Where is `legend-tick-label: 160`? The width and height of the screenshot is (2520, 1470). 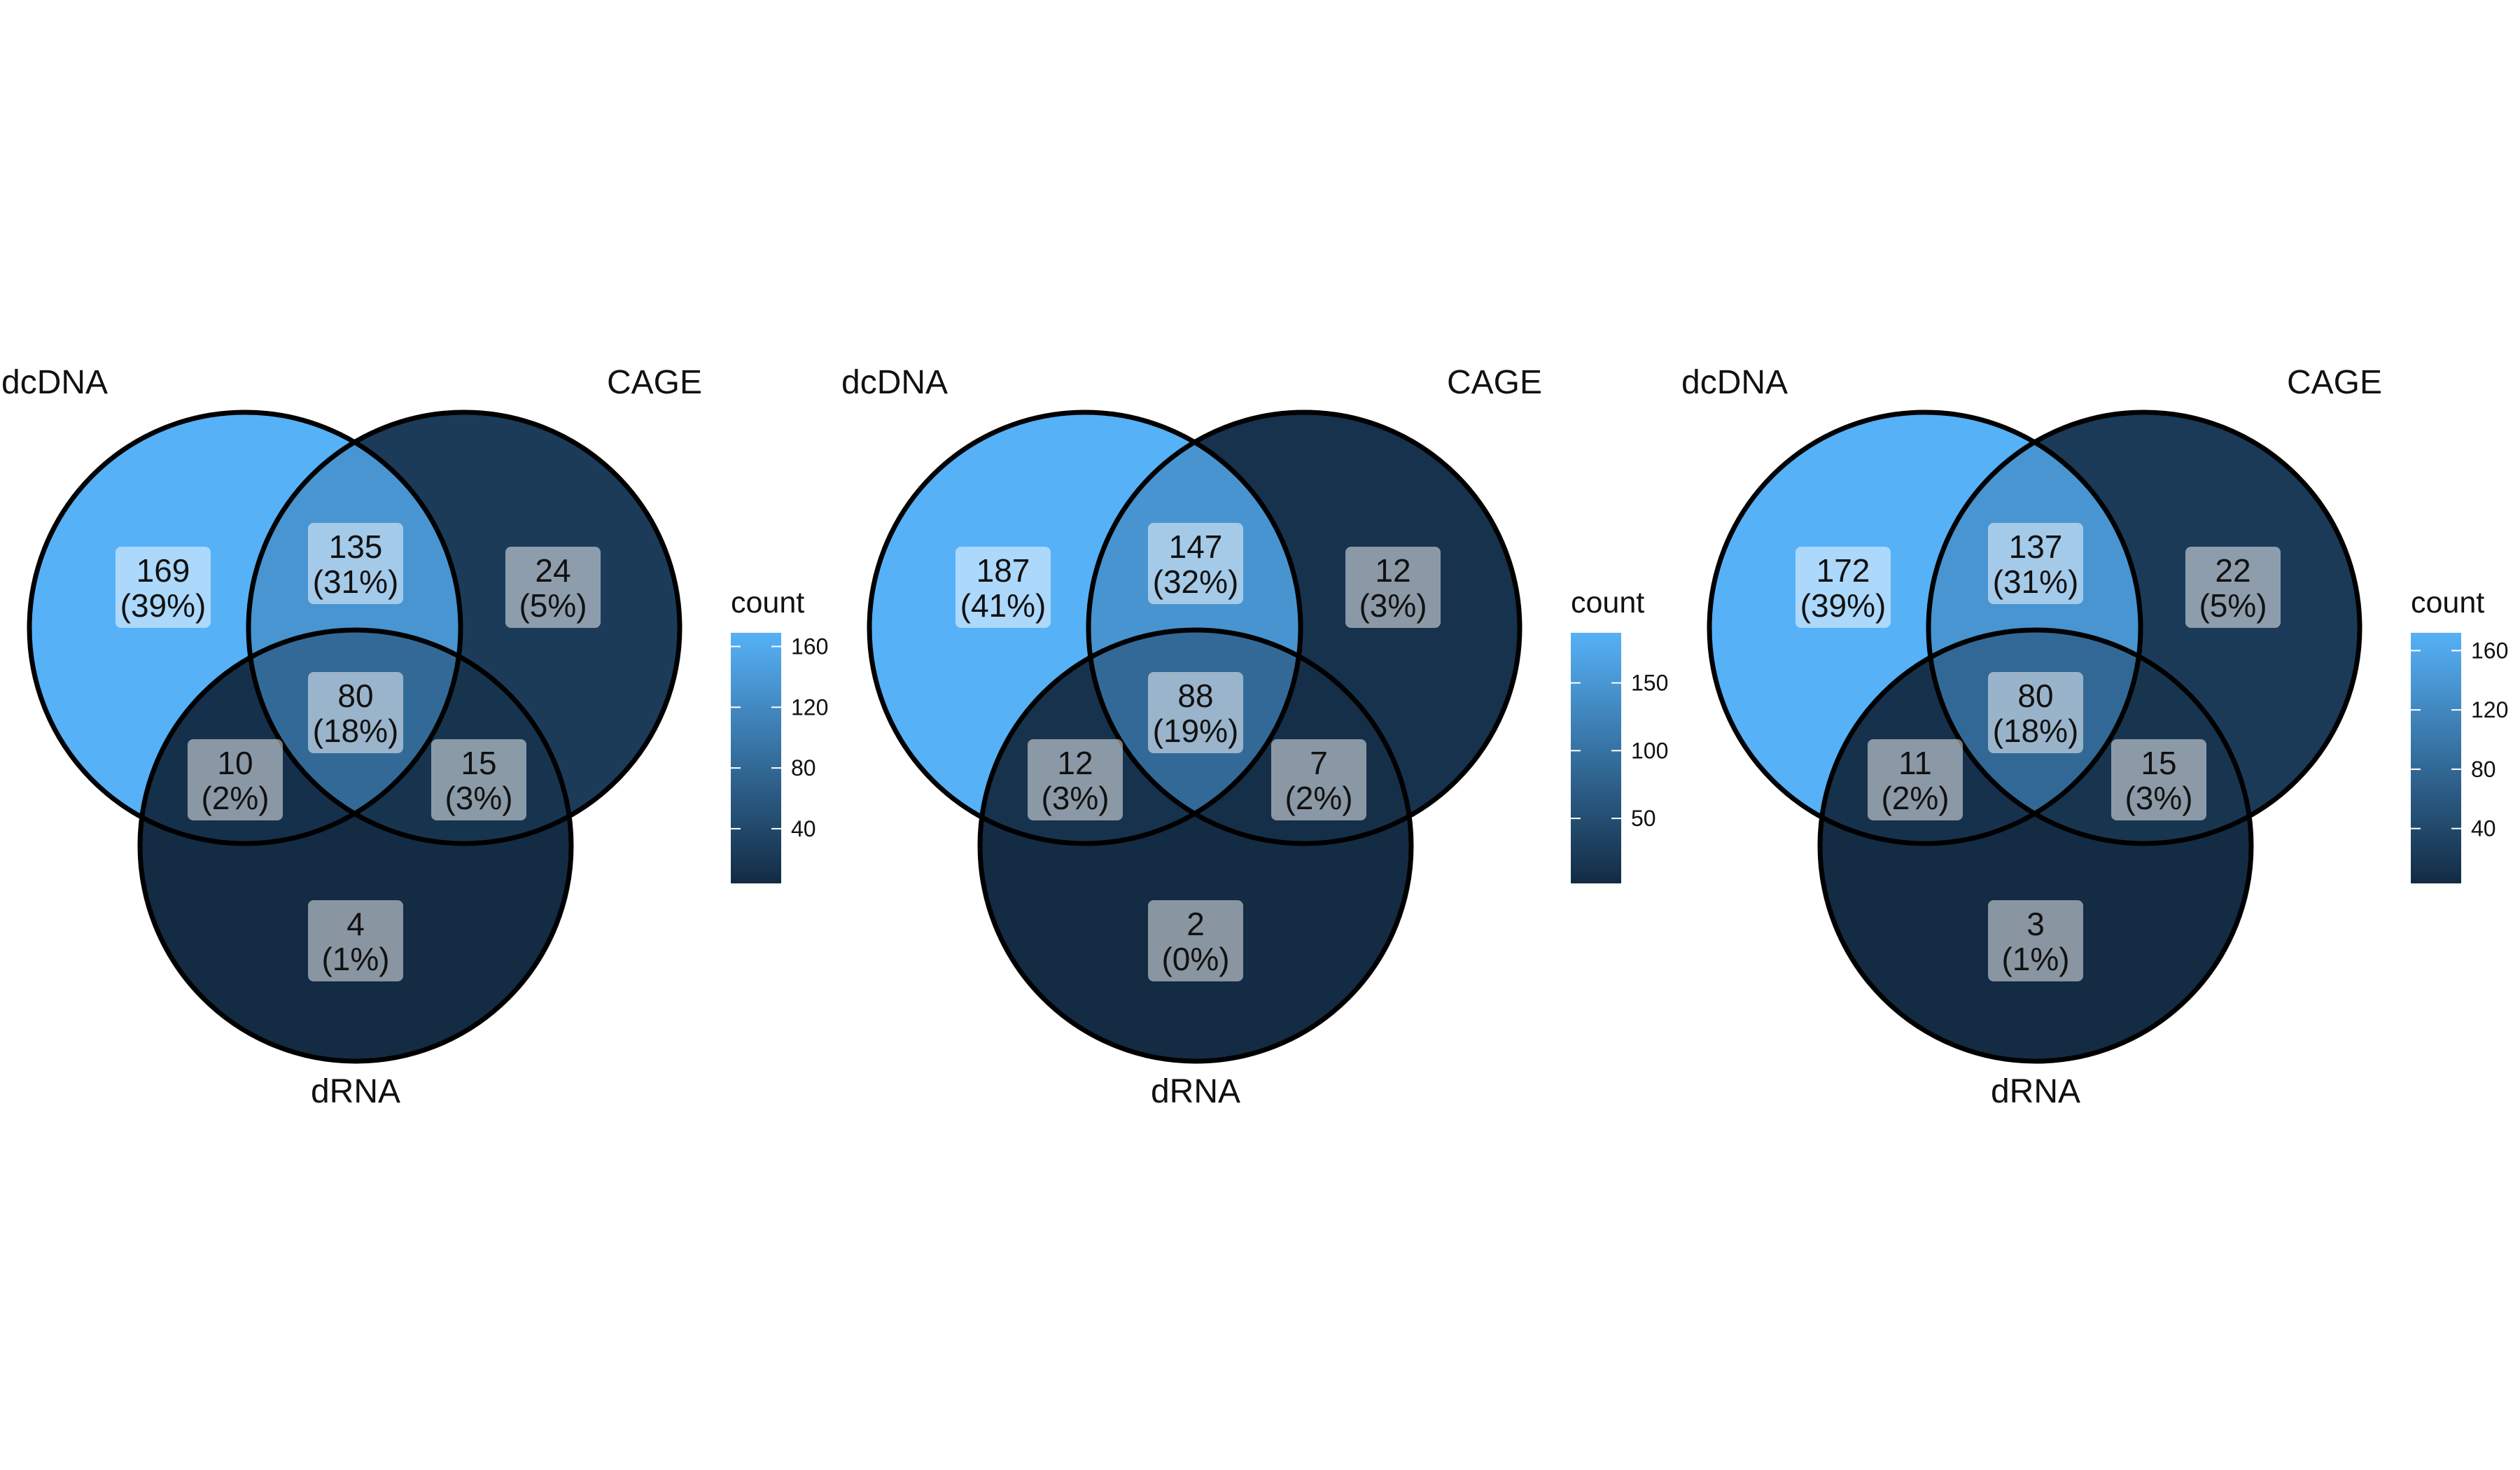 legend-tick-label: 160 is located at coordinates (809, 646).